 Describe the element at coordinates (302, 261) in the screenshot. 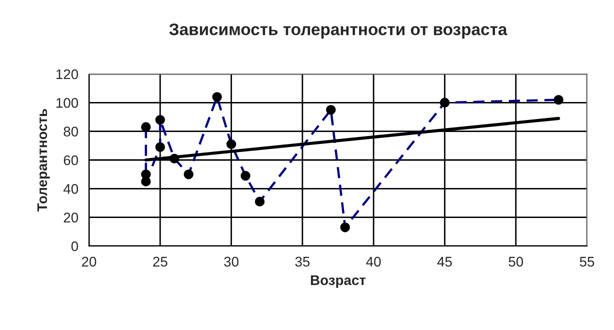

I see `x-tick-label: 35` at that location.